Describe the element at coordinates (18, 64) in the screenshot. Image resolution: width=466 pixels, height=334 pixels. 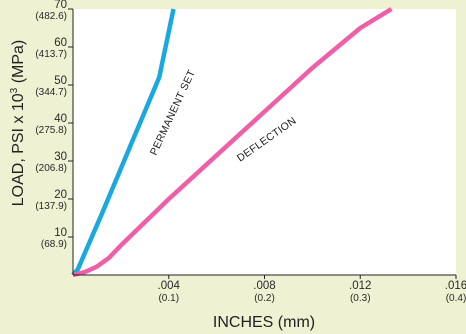
I see `y-axis-title-unit: (MPa)` at that location.